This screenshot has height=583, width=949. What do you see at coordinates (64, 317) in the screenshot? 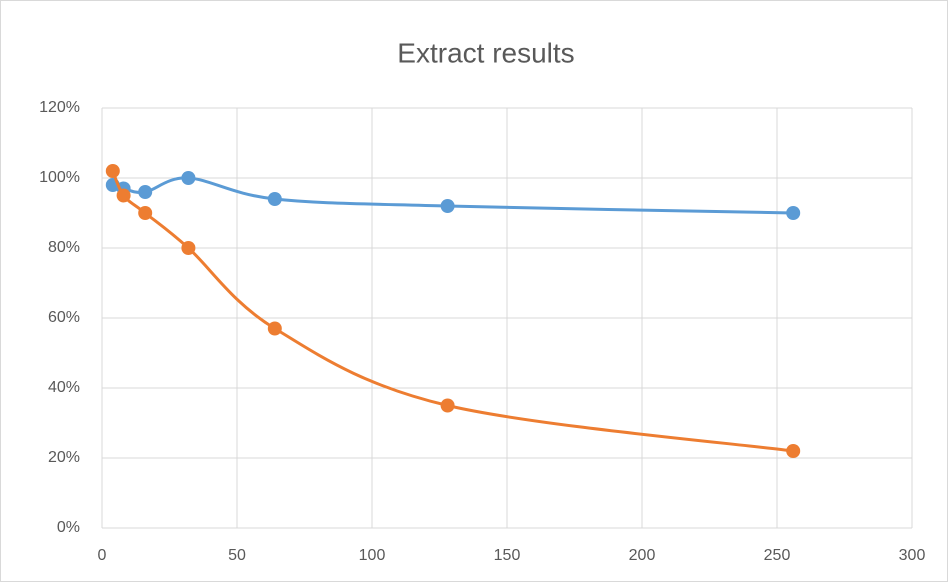
I see `y-tick-label: 60%` at bounding box center [64, 317].